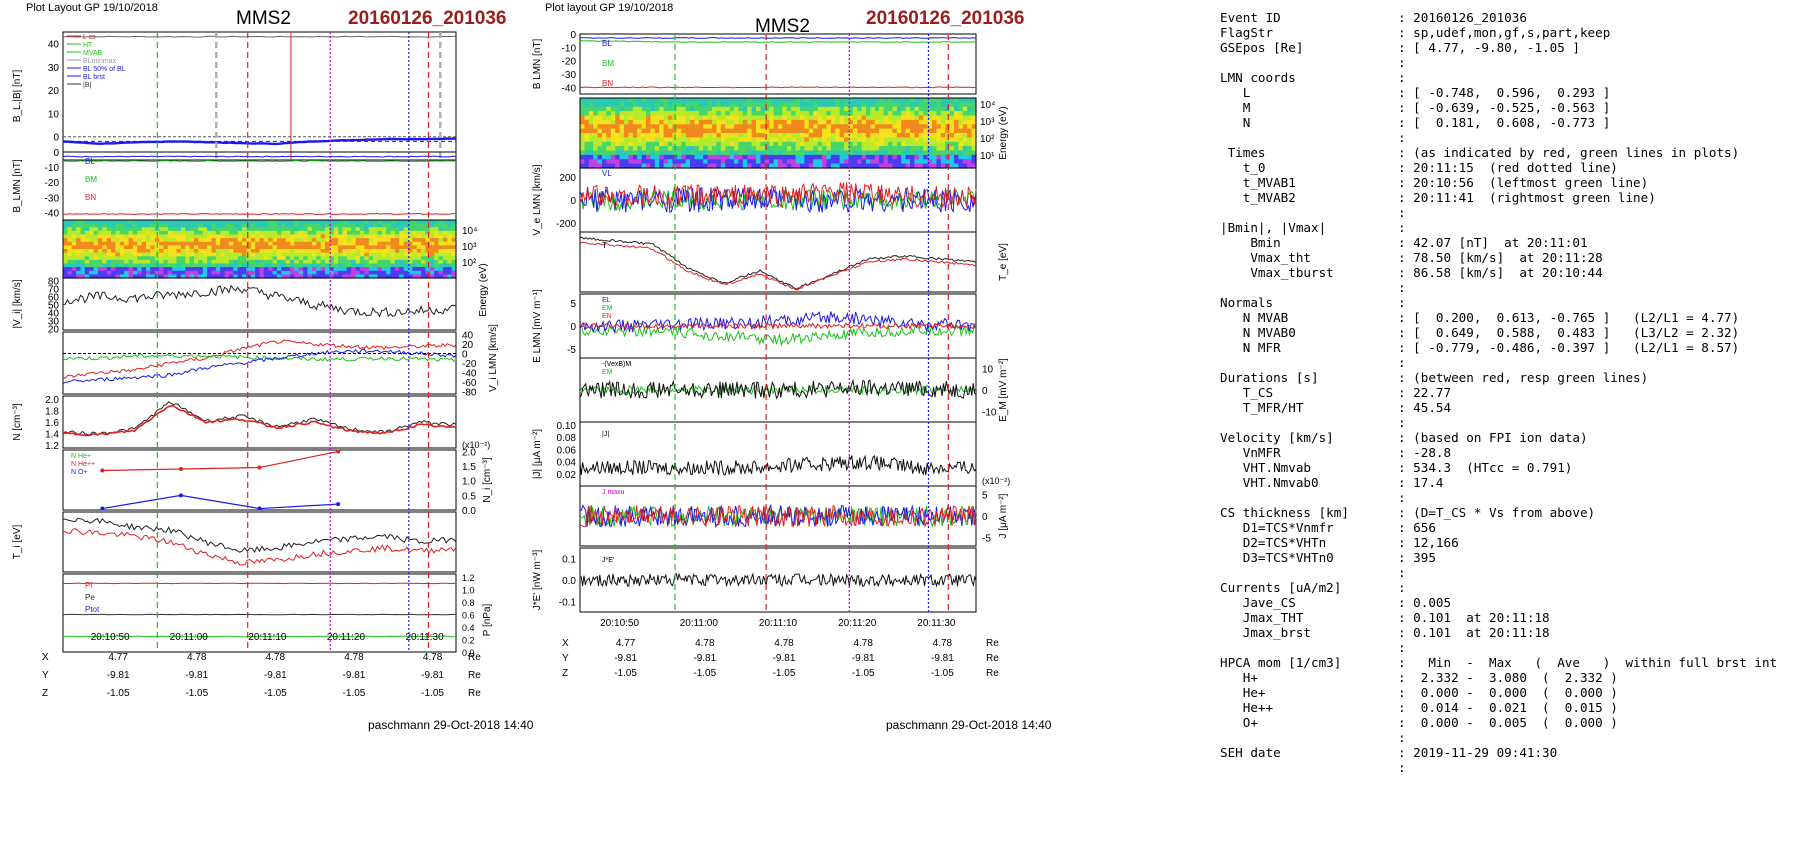  Describe the element at coordinates (1498, 212) in the screenshot. I see `summary-row: :` at that location.